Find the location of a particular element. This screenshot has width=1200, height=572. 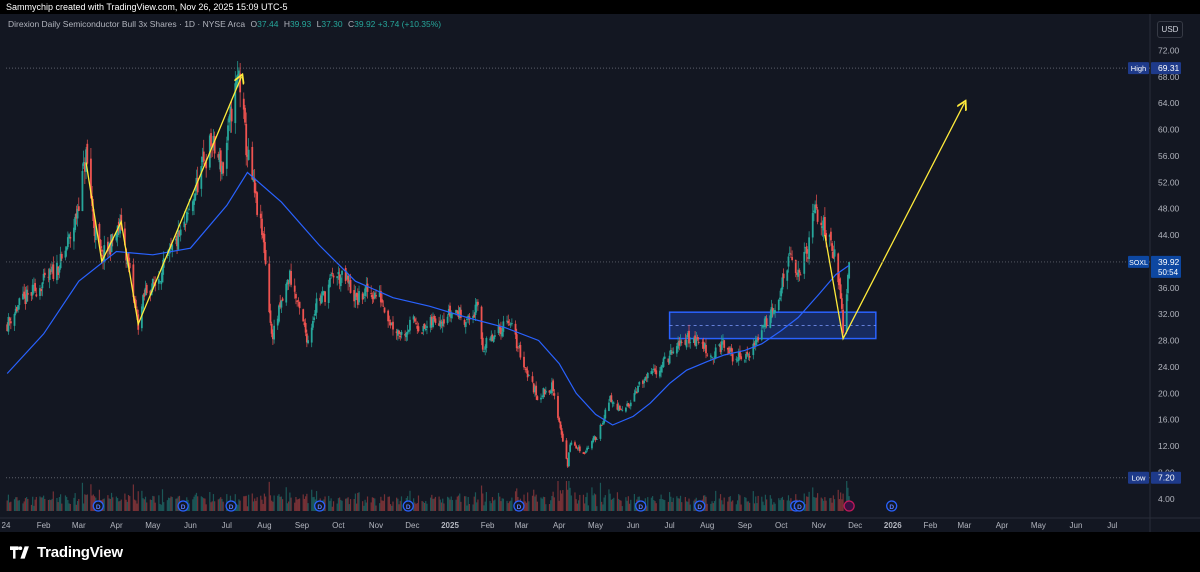

dividend-marker-label: D is located at coordinates (699, 507).